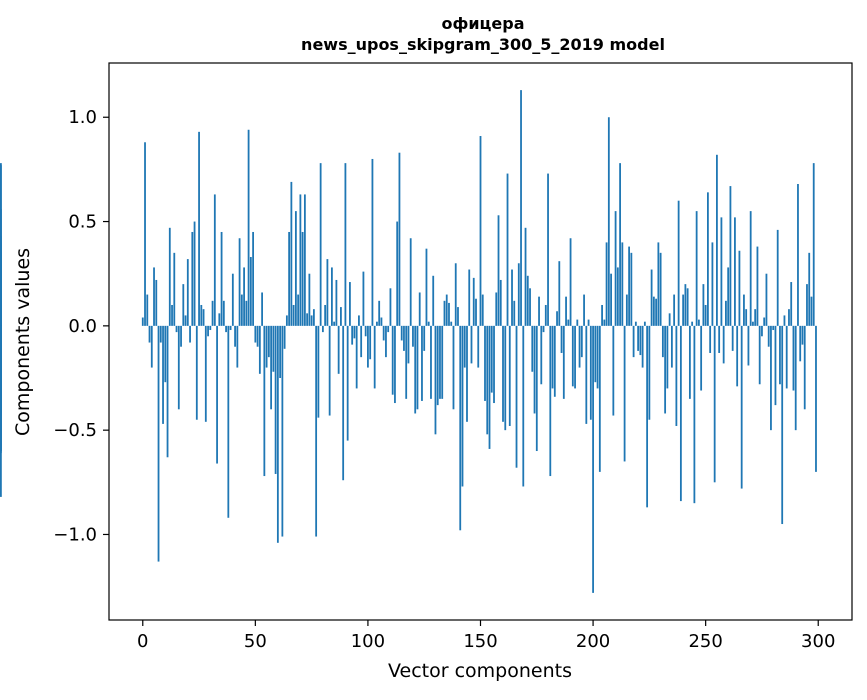 The width and height of the screenshot is (867, 700). Describe the element at coordinates (368, 641) in the screenshot. I see `x-tick-label: 100` at that location.